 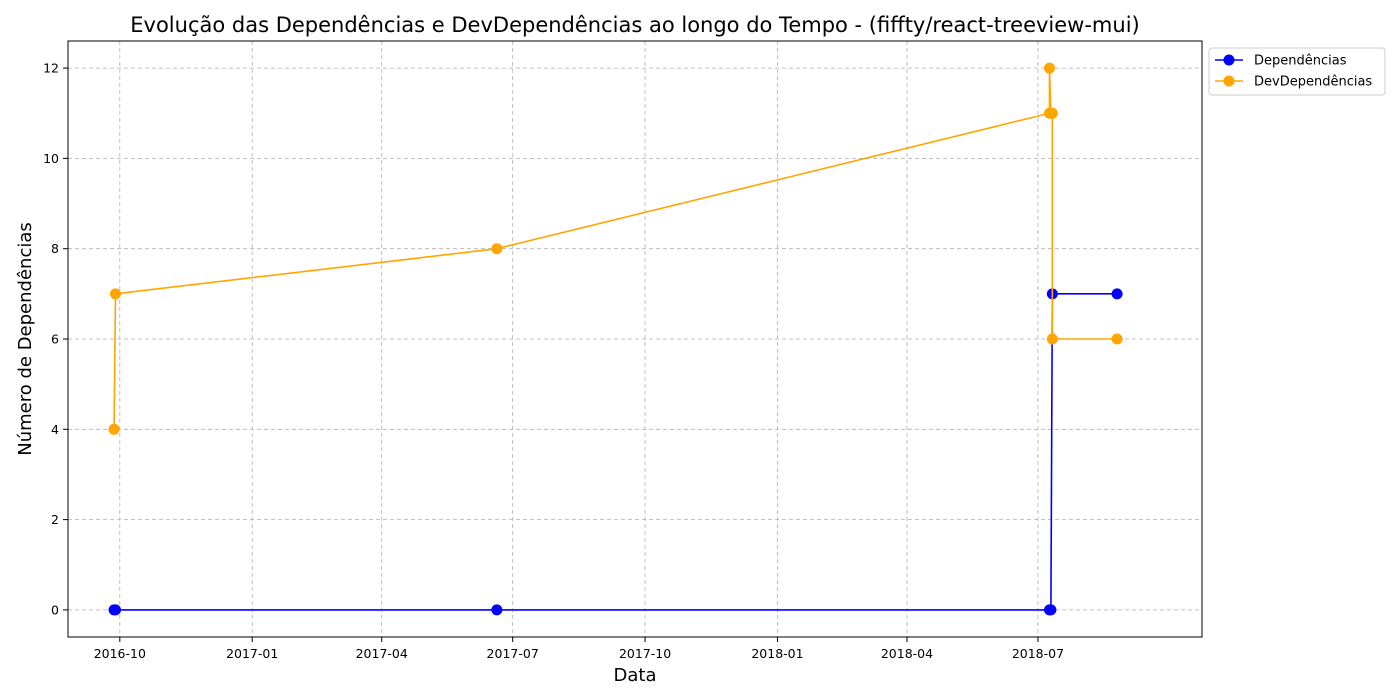 I want to click on y-tick-label: 2, so click(x=55, y=519).